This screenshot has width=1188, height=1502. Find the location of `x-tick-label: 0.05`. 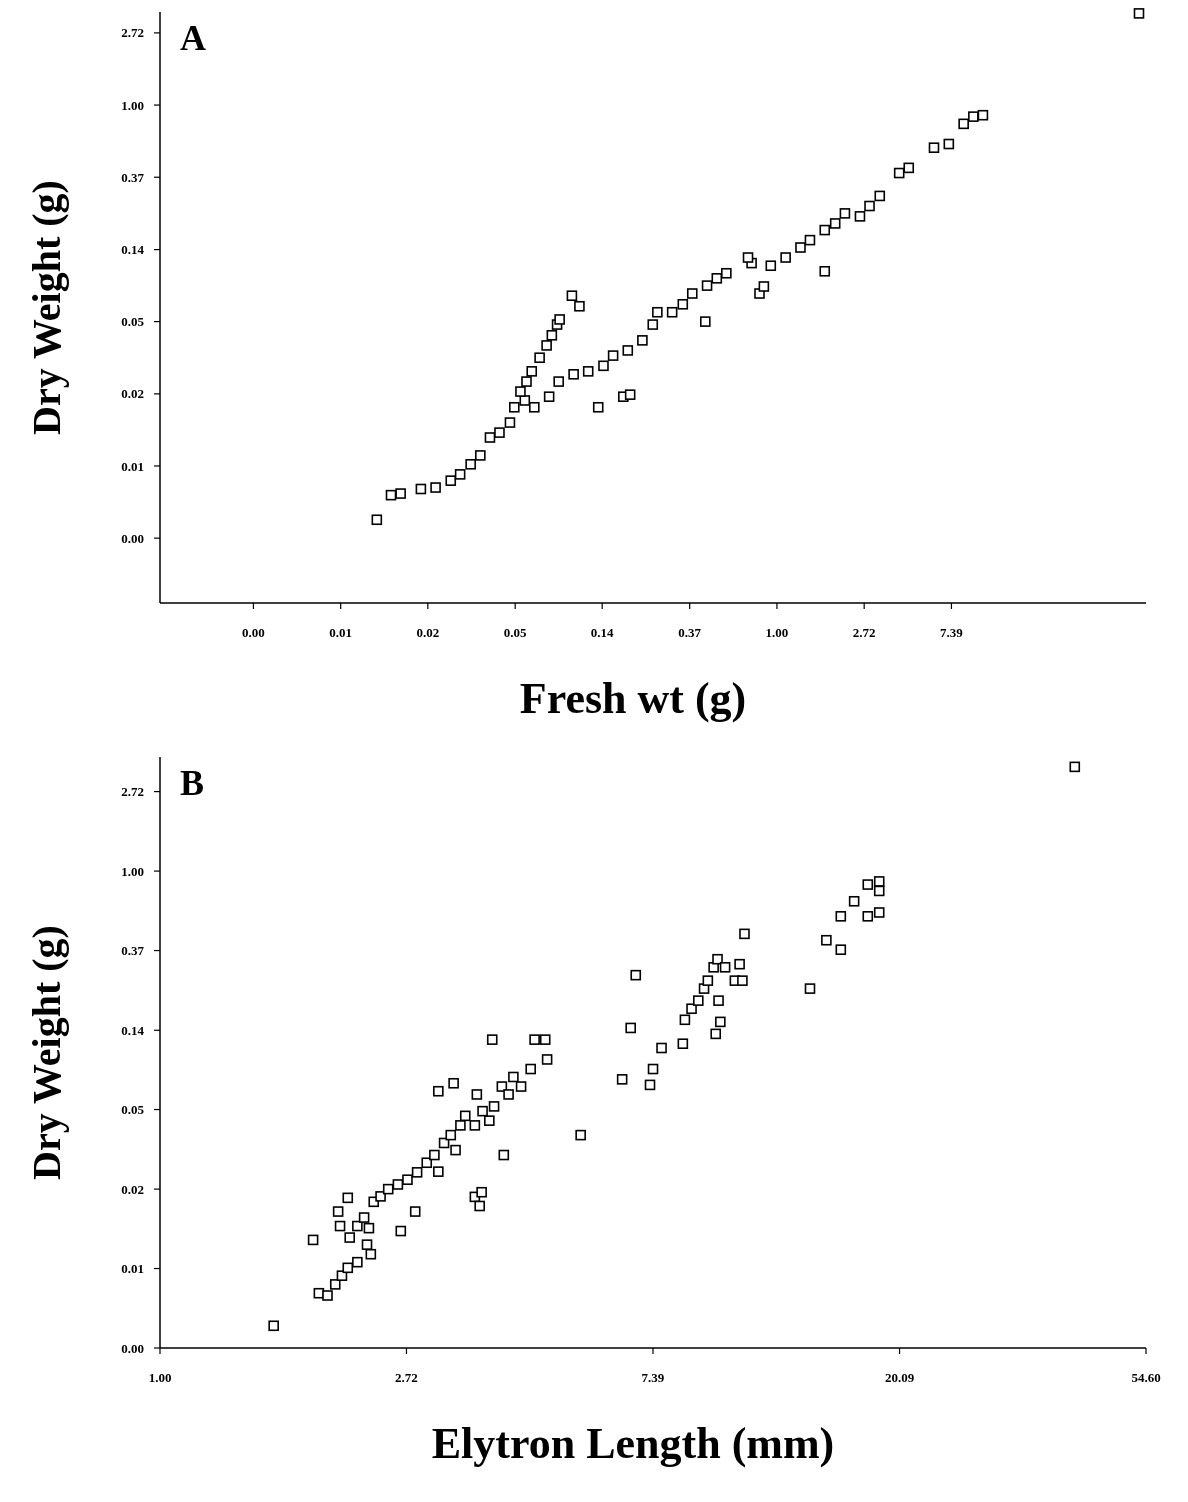

x-tick-label: 0.05 is located at coordinates (515, 632).